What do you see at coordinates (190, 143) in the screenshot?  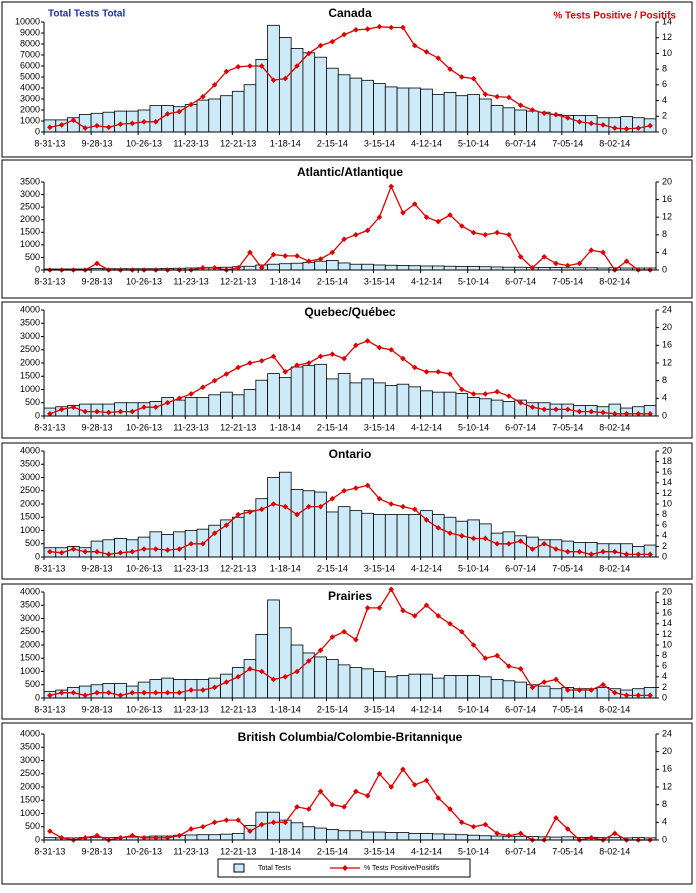 I see `x-tick-label: 11-23-13` at bounding box center [190, 143].